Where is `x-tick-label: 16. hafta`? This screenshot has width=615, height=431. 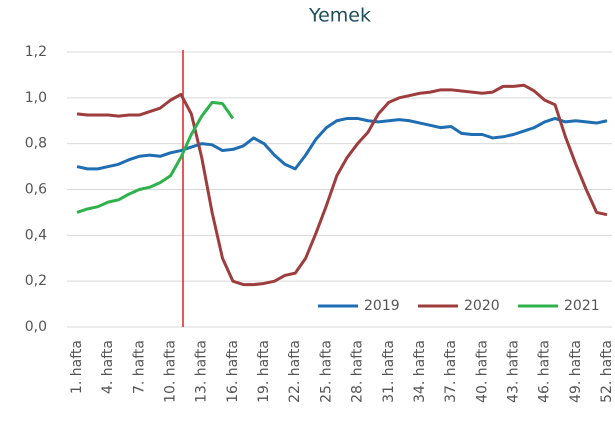 x-tick-label: 16. hafta is located at coordinates (233, 371).